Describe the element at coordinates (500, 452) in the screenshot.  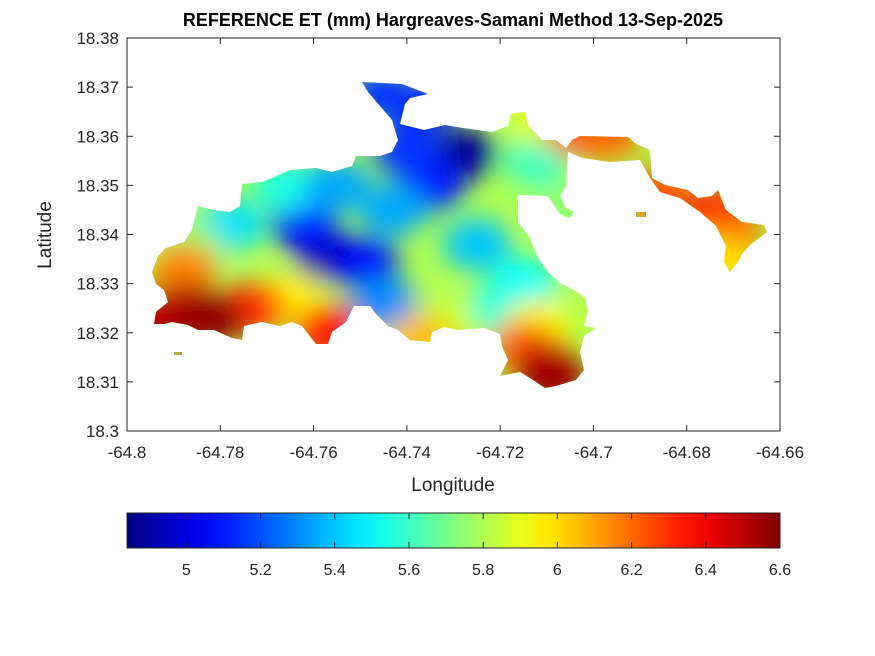
I see `x-tick-label: -64.72` at that location.